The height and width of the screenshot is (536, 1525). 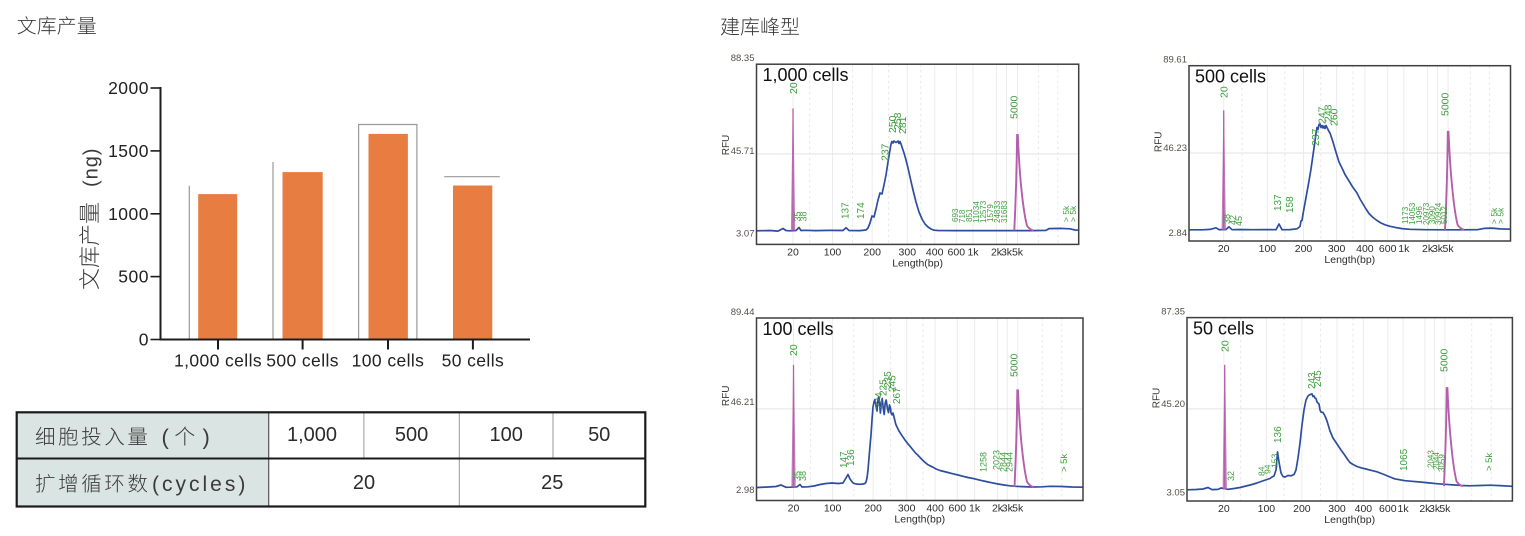 What do you see at coordinates (1176, 493) in the screenshot?
I see `svg-text: 3.05` at bounding box center [1176, 493].